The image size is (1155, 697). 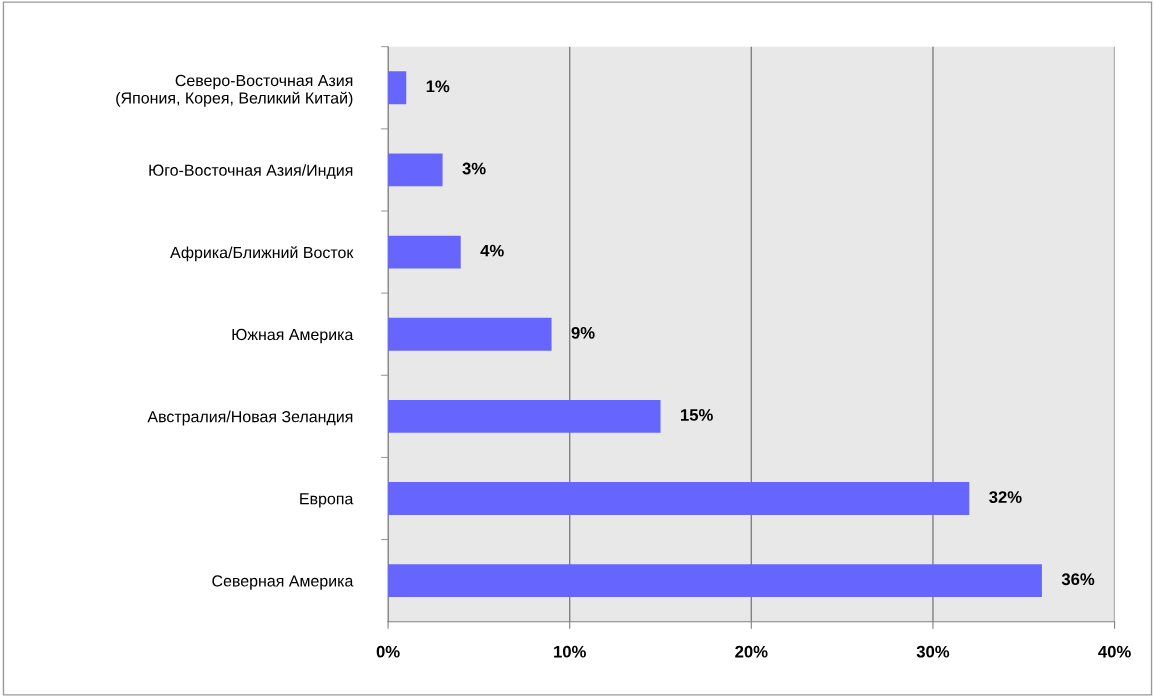 What do you see at coordinates (327, 500) in the screenshot?
I see `y-tick-label: Европа` at bounding box center [327, 500].